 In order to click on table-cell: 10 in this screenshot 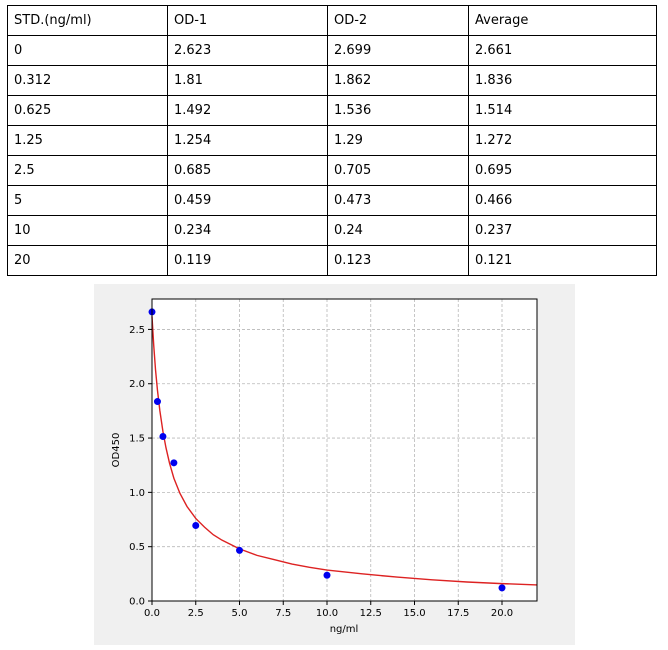, I will do `click(87, 230)`.